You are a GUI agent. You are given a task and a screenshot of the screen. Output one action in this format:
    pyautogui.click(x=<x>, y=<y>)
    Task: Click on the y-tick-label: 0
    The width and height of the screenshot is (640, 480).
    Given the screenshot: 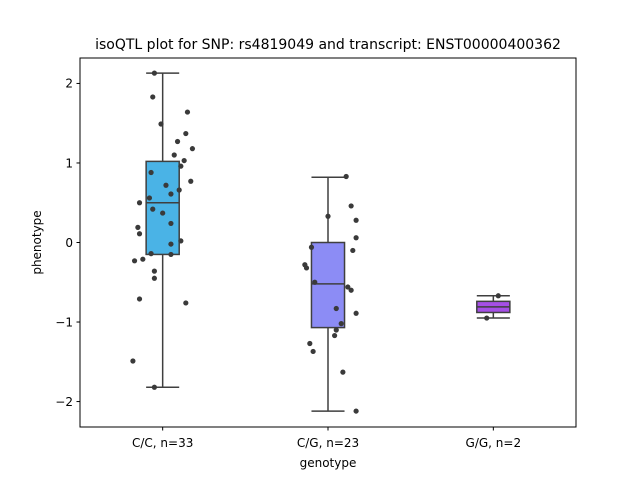 What is the action you would take?
    pyautogui.click(x=69, y=243)
    